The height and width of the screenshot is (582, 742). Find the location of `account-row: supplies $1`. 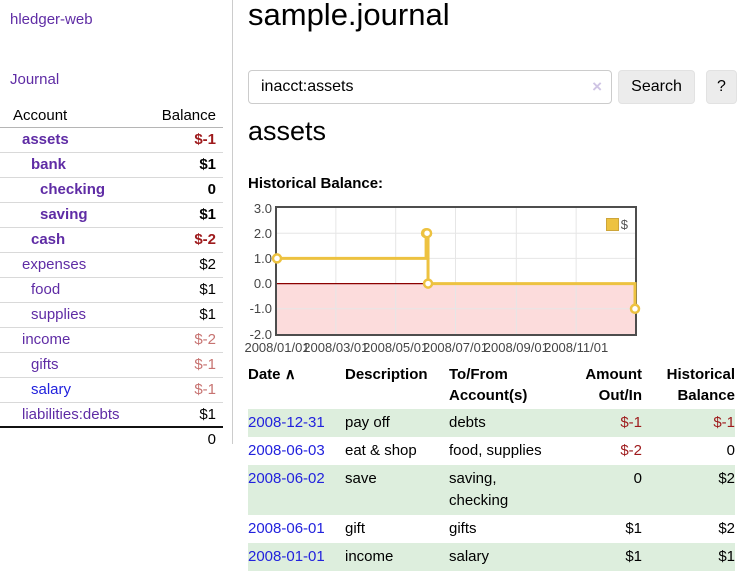

account-row: supplies $1 is located at coordinates (111, 314).